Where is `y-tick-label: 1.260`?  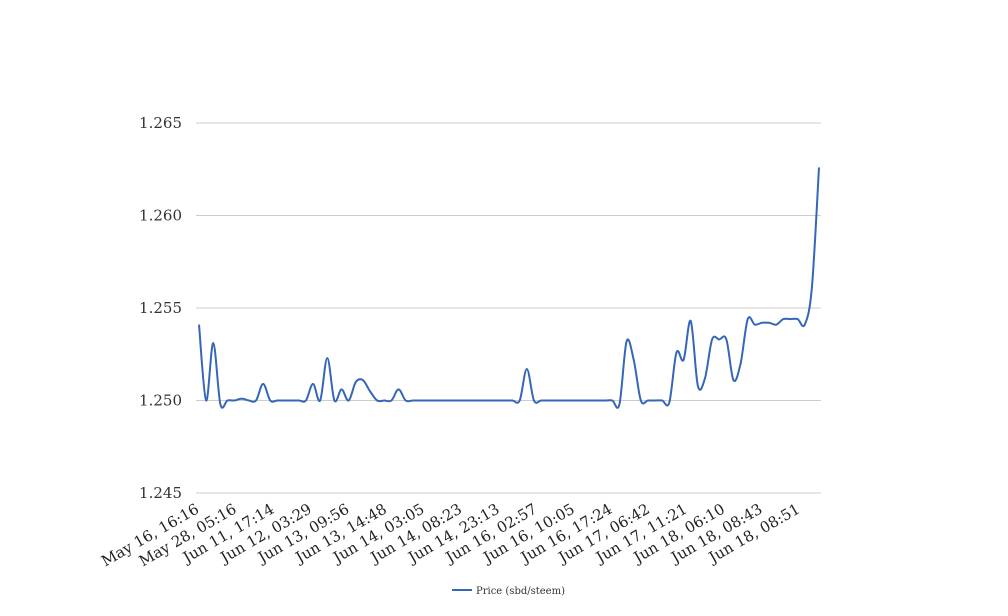 y-tick-label: 1.260 is located at coordinates (160, 216).